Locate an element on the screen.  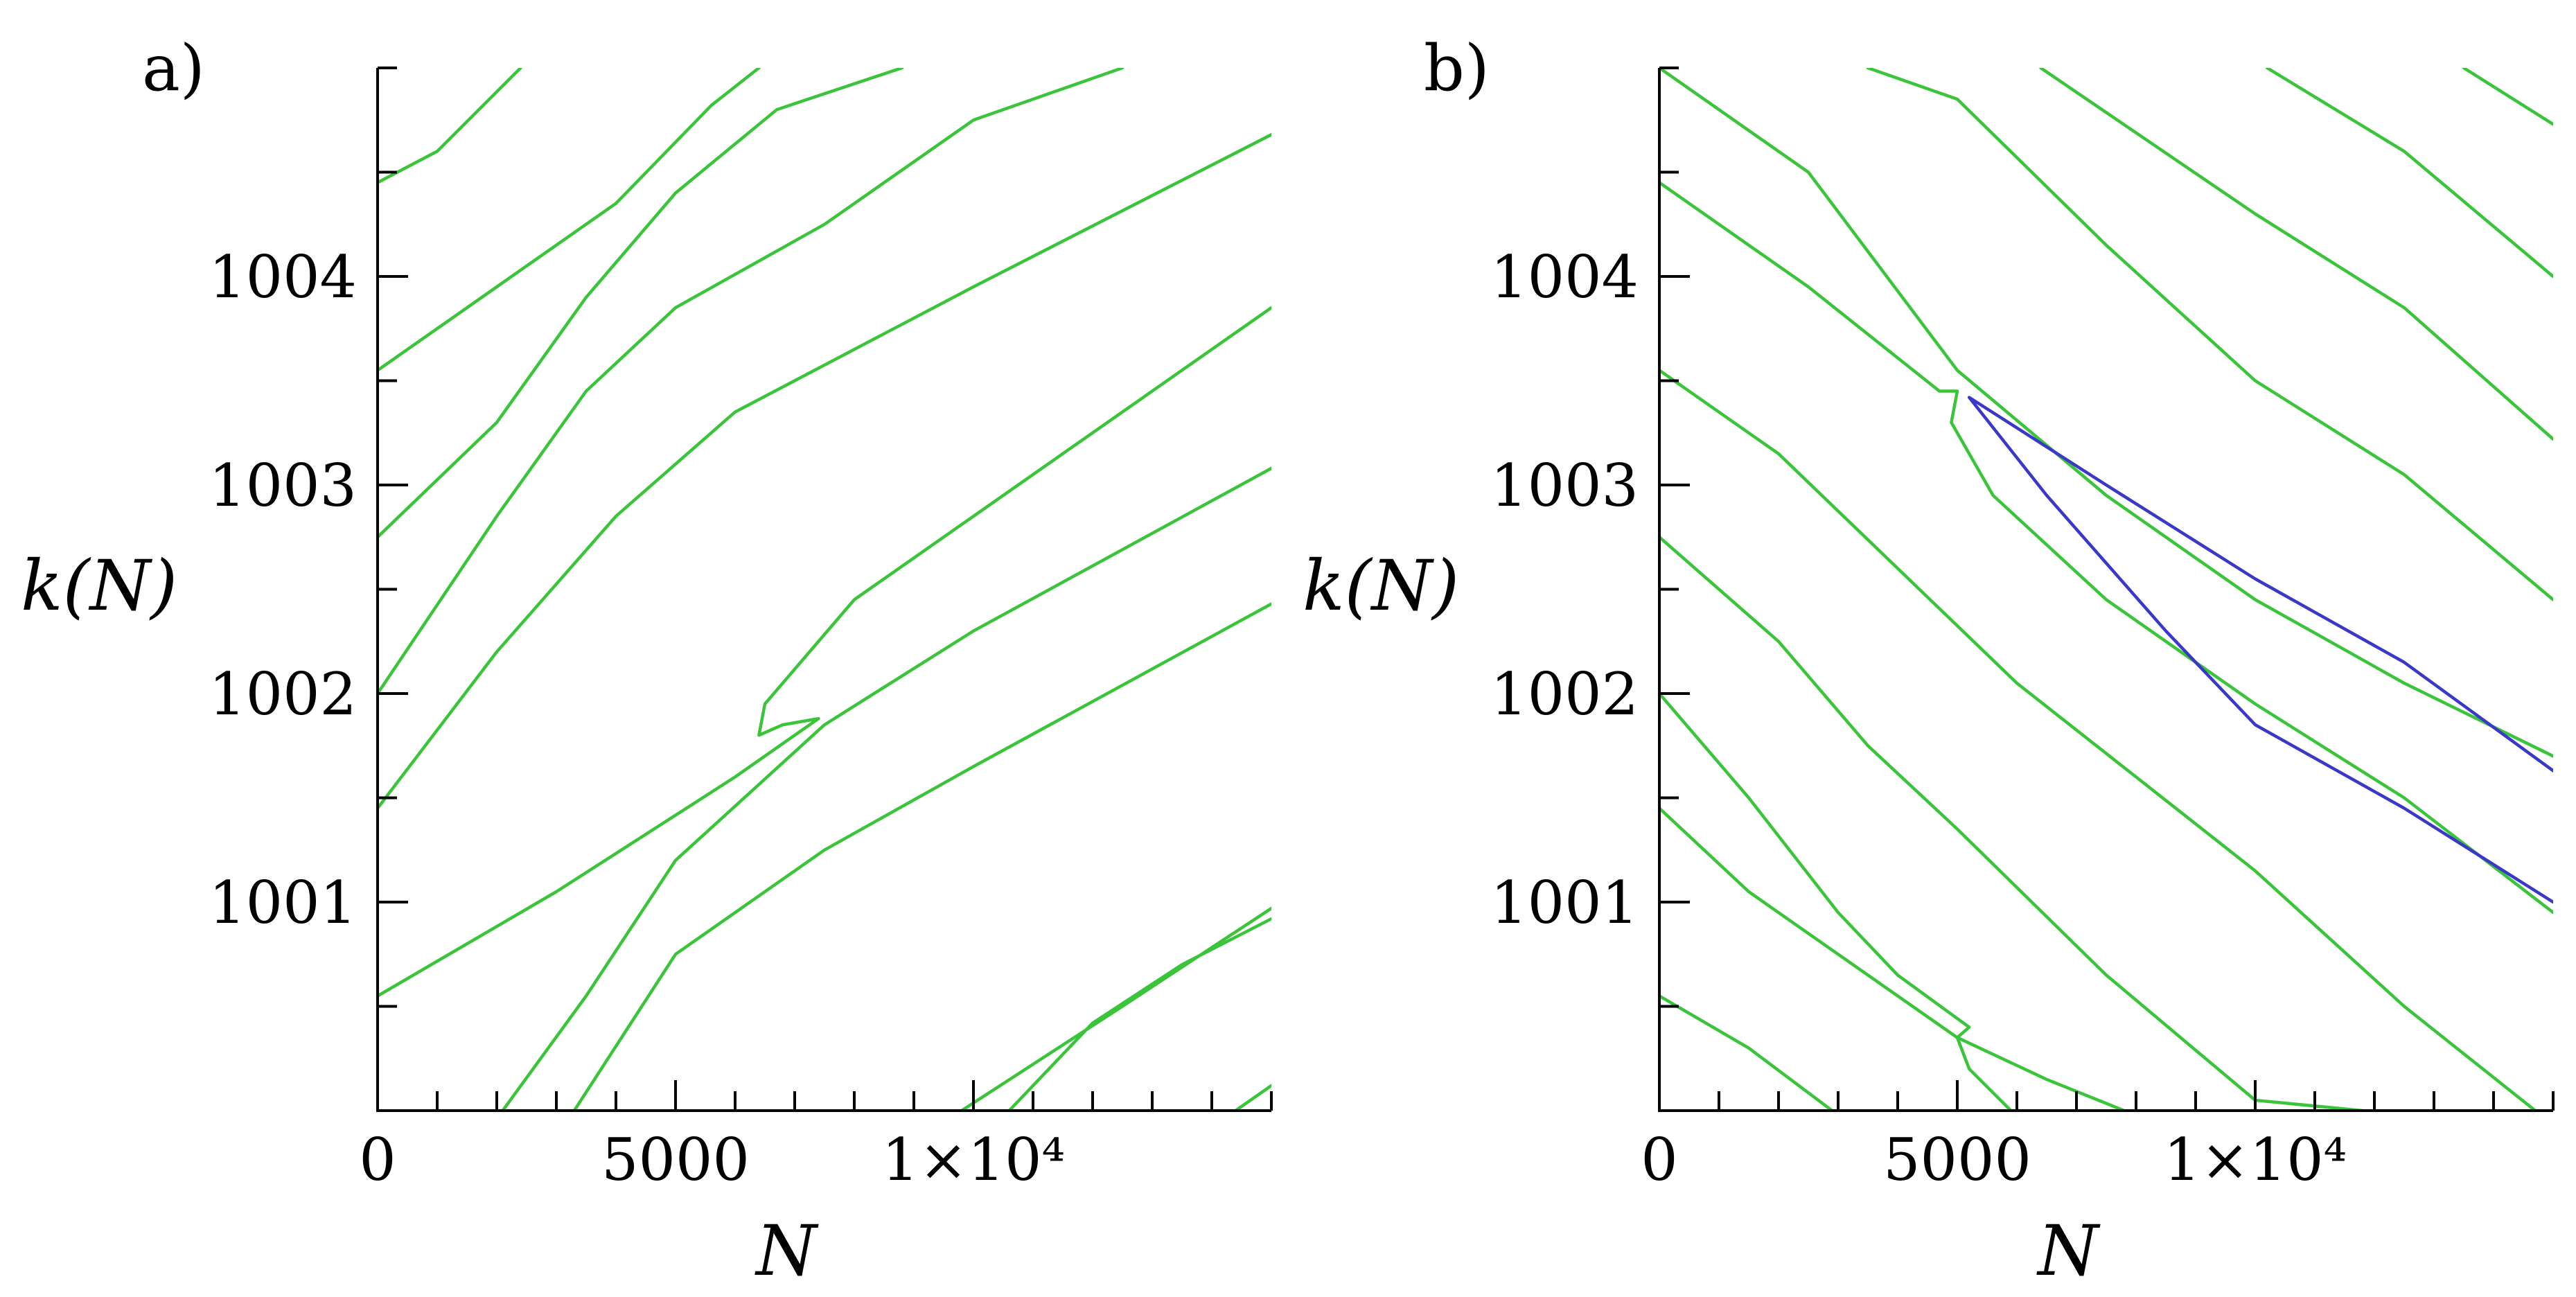
panel-b-y-axis-label: k(N) is located at coordinates (1381, 585).